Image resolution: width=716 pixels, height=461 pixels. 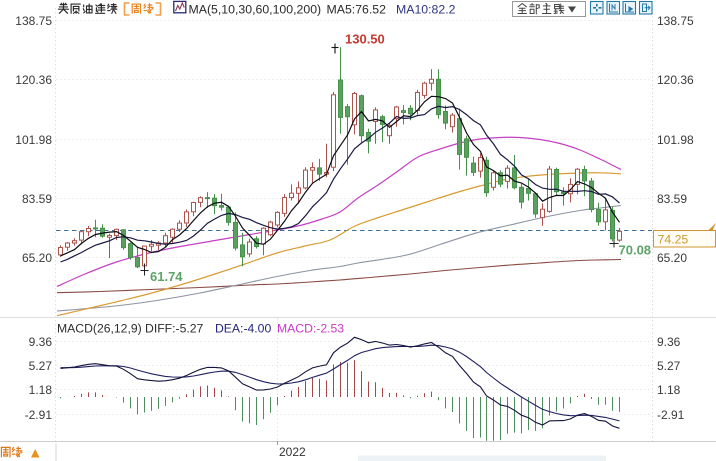 I want to click on svg-text: MACD(26,12,9) DIFF:-5.27, so click(x=130, y=329).